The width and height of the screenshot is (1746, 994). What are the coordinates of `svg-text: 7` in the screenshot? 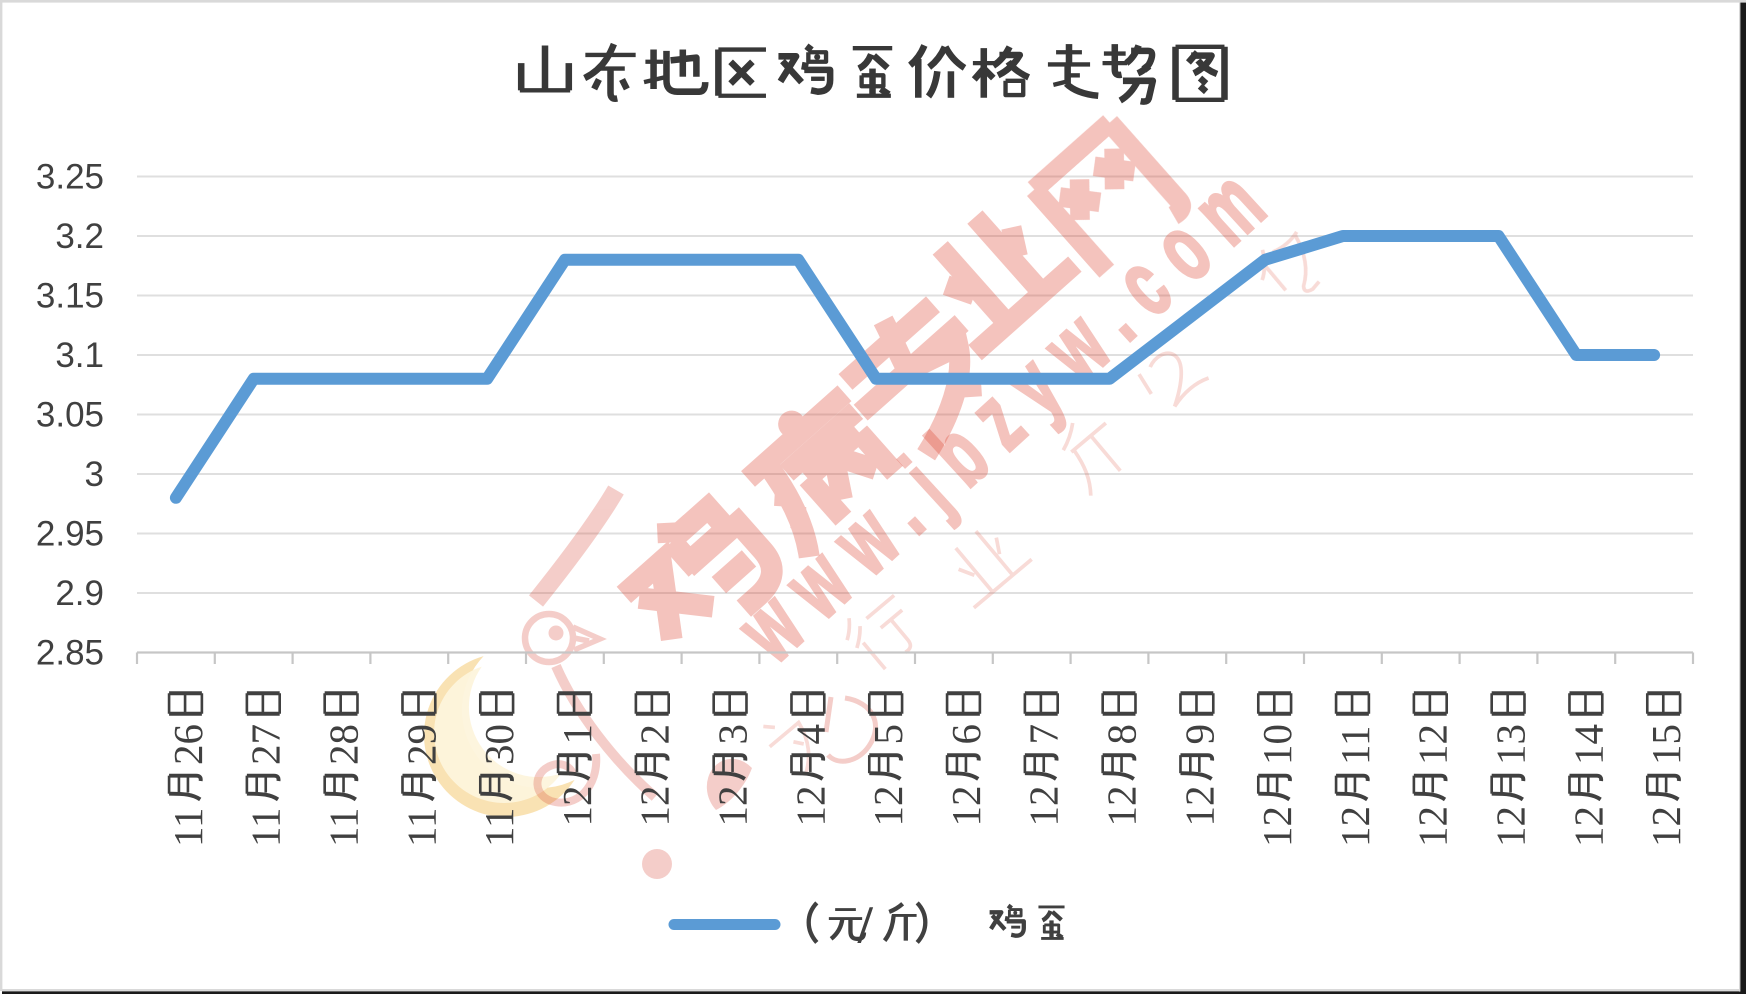 It's located at (1044, 734).